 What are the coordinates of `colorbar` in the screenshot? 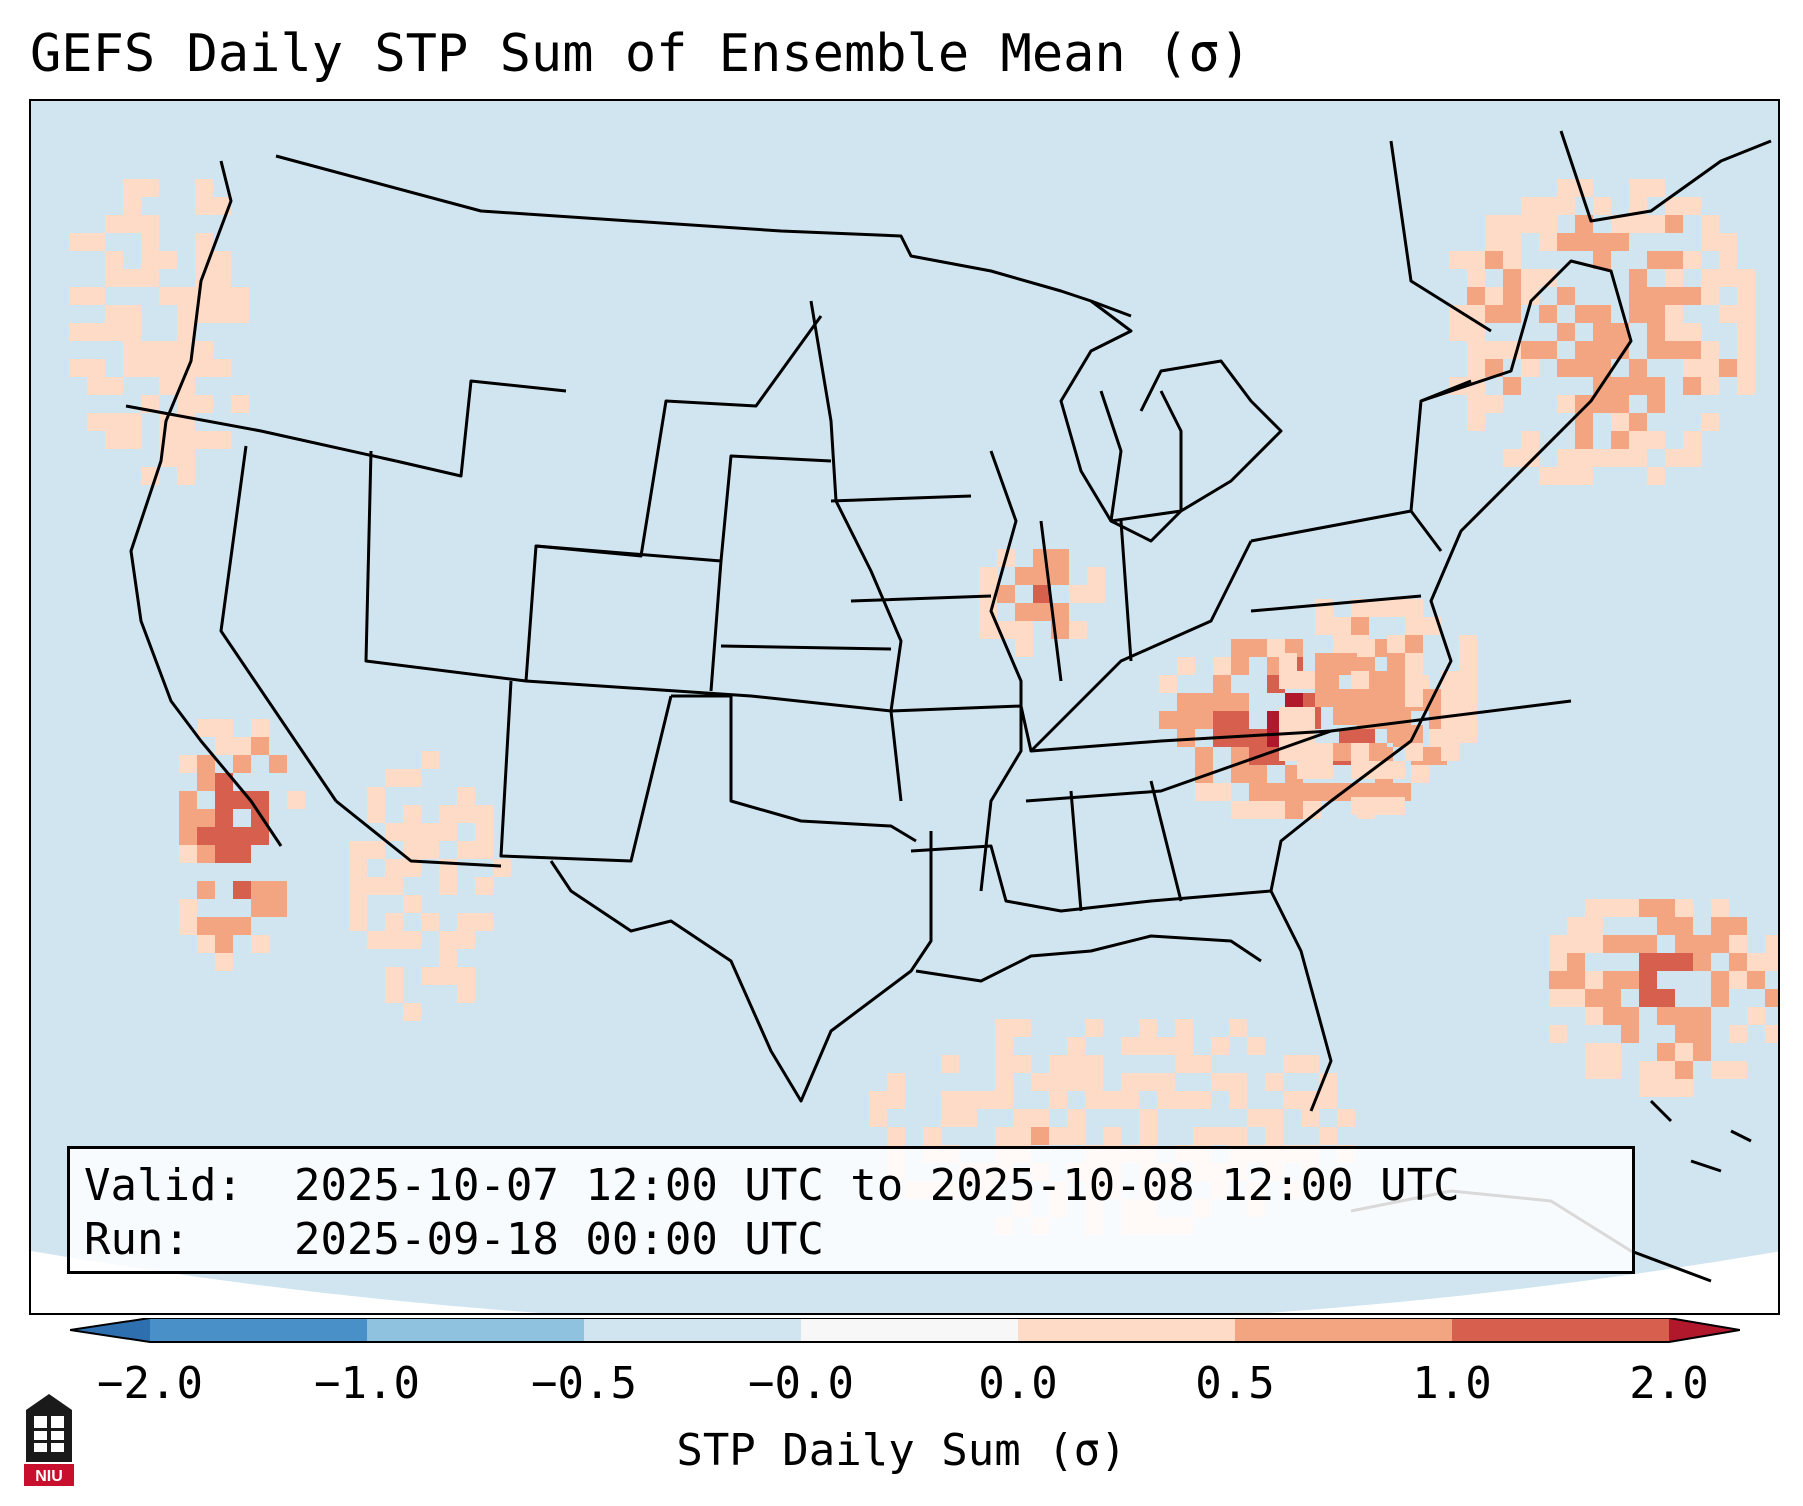 It's located at (905, 1330).